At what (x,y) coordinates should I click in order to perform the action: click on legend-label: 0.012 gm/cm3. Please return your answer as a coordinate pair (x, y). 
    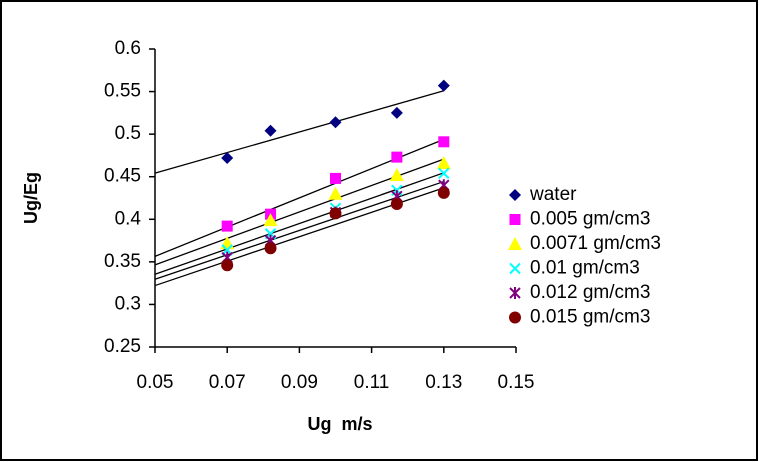
    Looking at the image, I should click on (590, 292).